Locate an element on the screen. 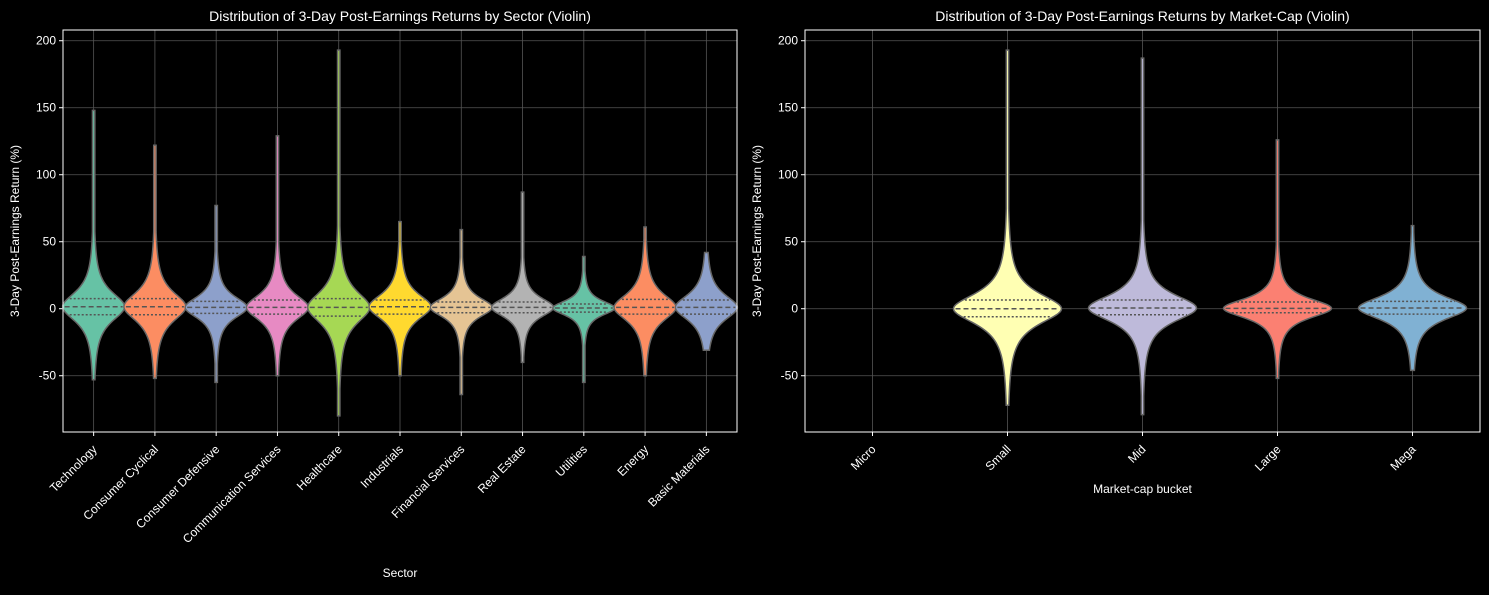 The height and width of the screenshot is (595, 1489). violin-mega is located at coordinates (1412, 298).